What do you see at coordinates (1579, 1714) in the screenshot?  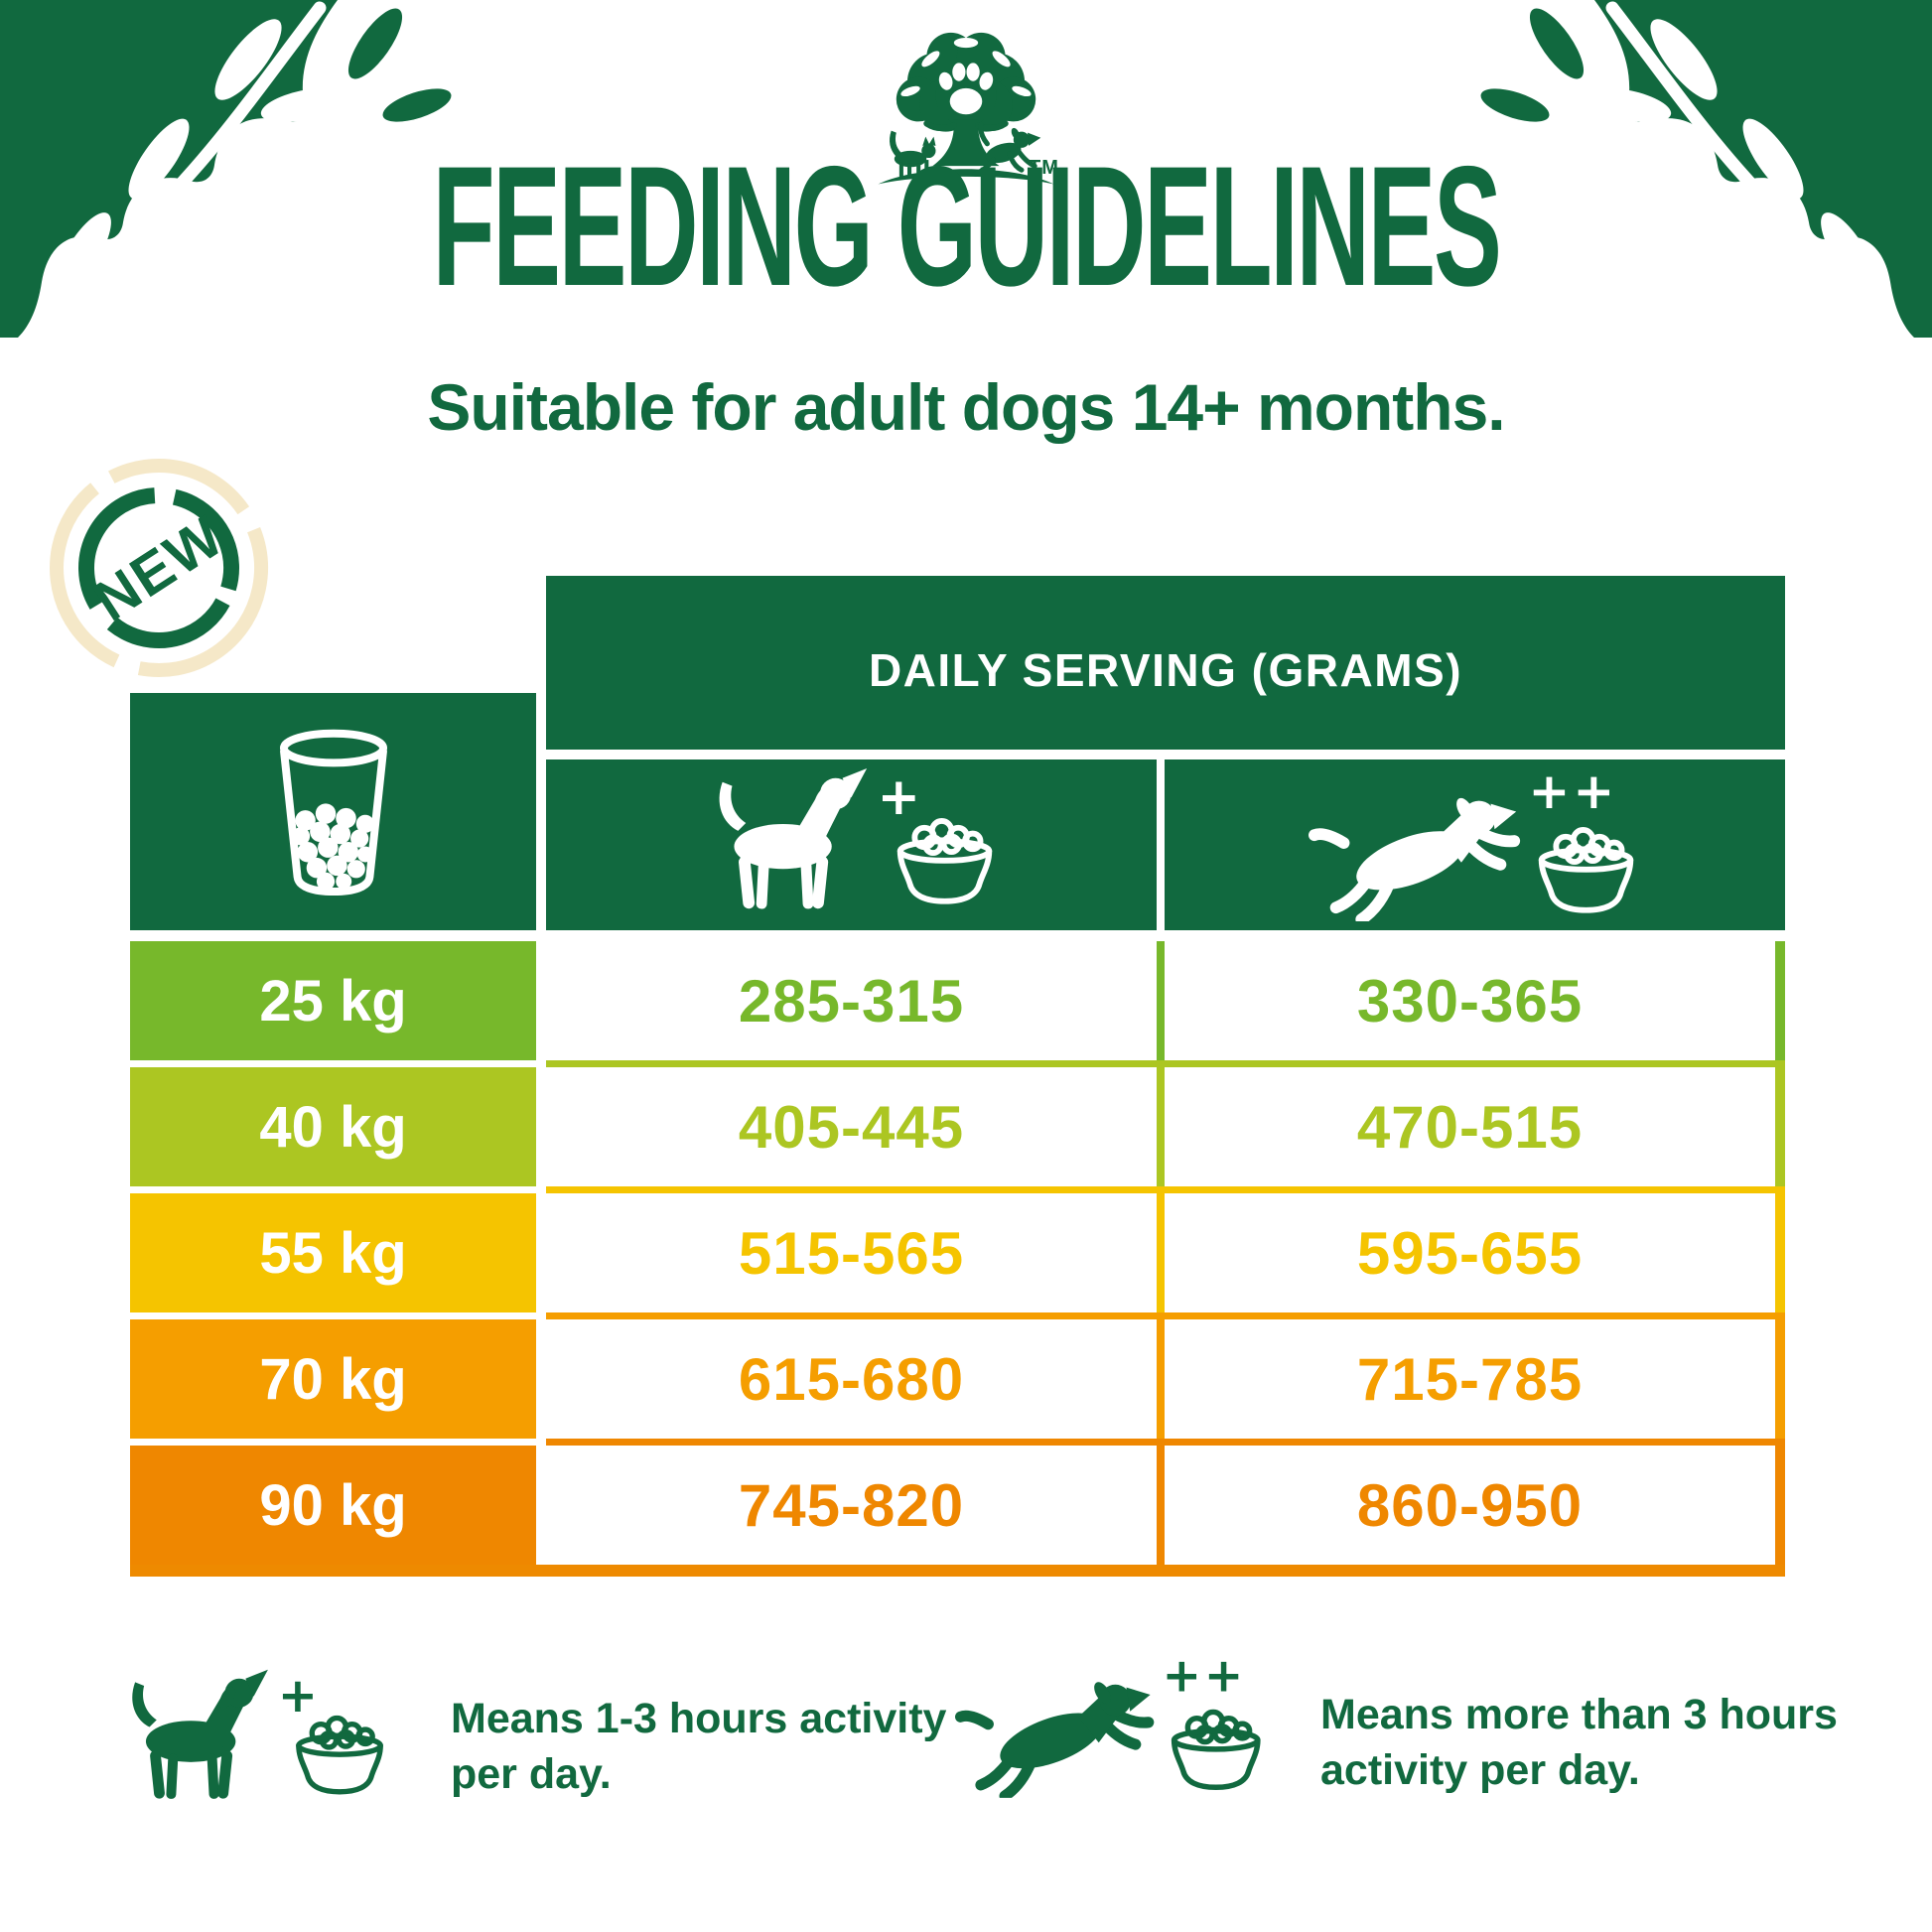 I see `legend-text-line: Means more than 3 hours` at bounding box center [1579, 1714].